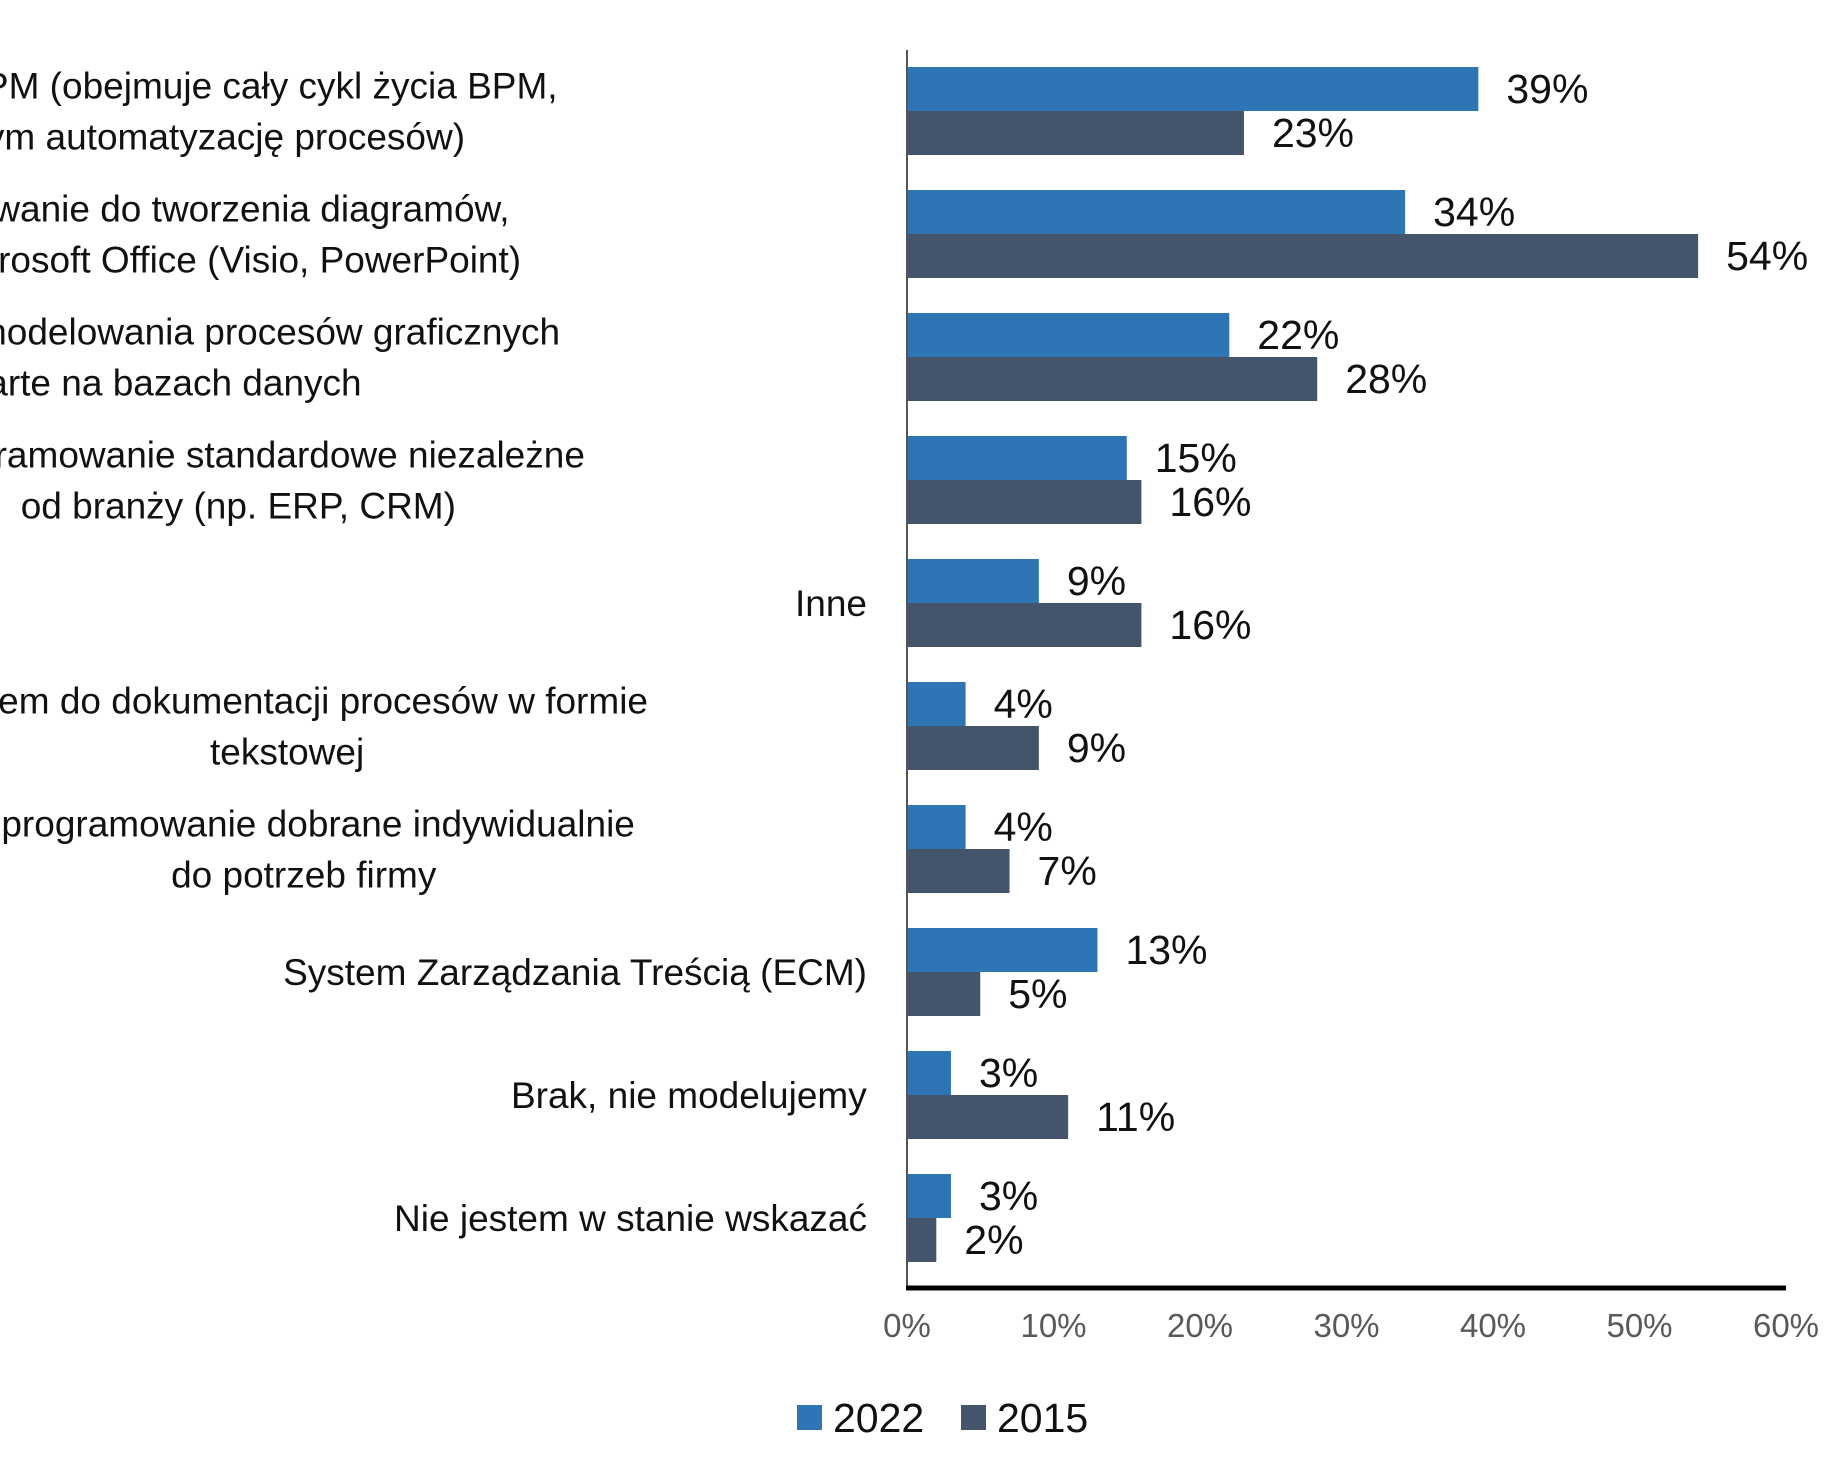 The image size is (1847, 1474). Describe the element at coordinates (831, 603) in the screenshot. I see `category-label-4: Inne` at that location.